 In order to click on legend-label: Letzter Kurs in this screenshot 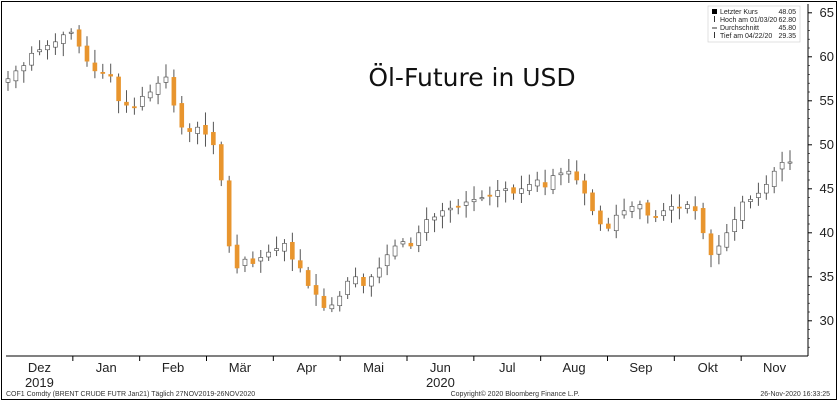, I will do `click(739, 12)`.